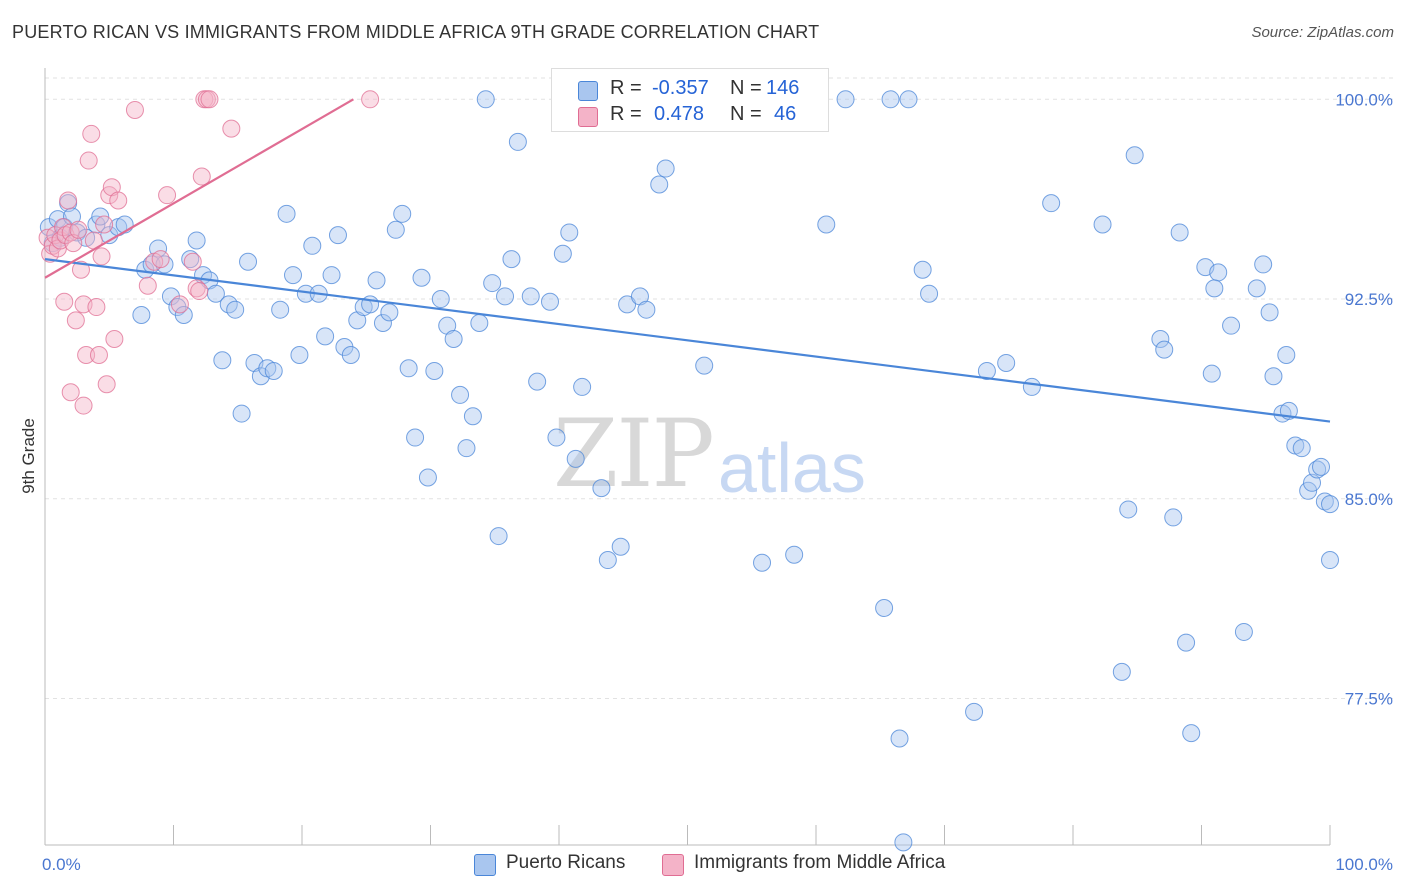  Describe the element at coordinates (690, 100) in the screenshot. I see `stats-legend: R = -0.357 N = 146 R = 0.478 N = 46` at that location.